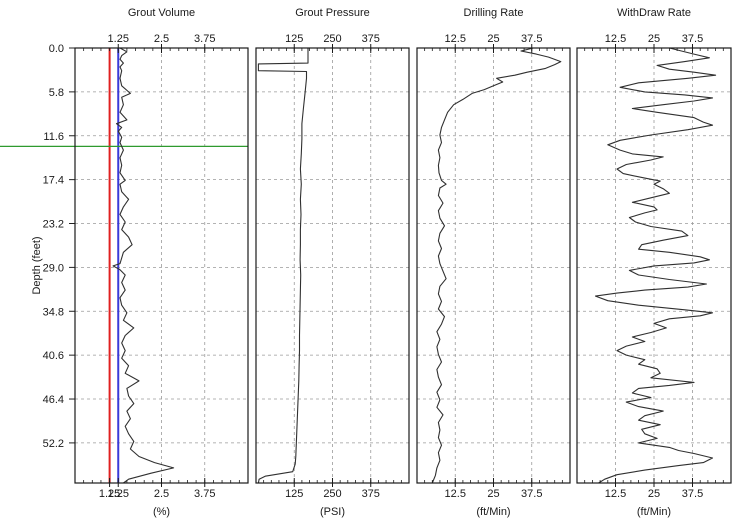 This screenshot has width=737, height=527. What do you see at coordinates (332, 39) in the screenshot?
I see `top-tick-label: 250` at bounding box center [332, 39].